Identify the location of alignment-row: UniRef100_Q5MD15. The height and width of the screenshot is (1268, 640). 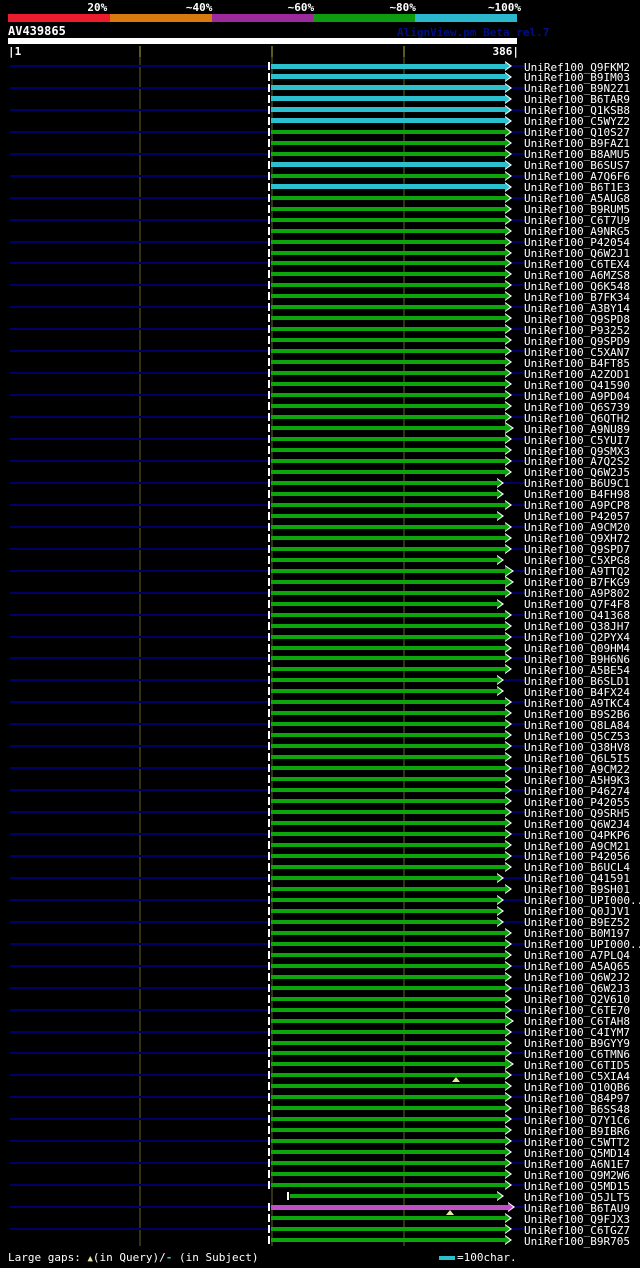
(320, 1186).